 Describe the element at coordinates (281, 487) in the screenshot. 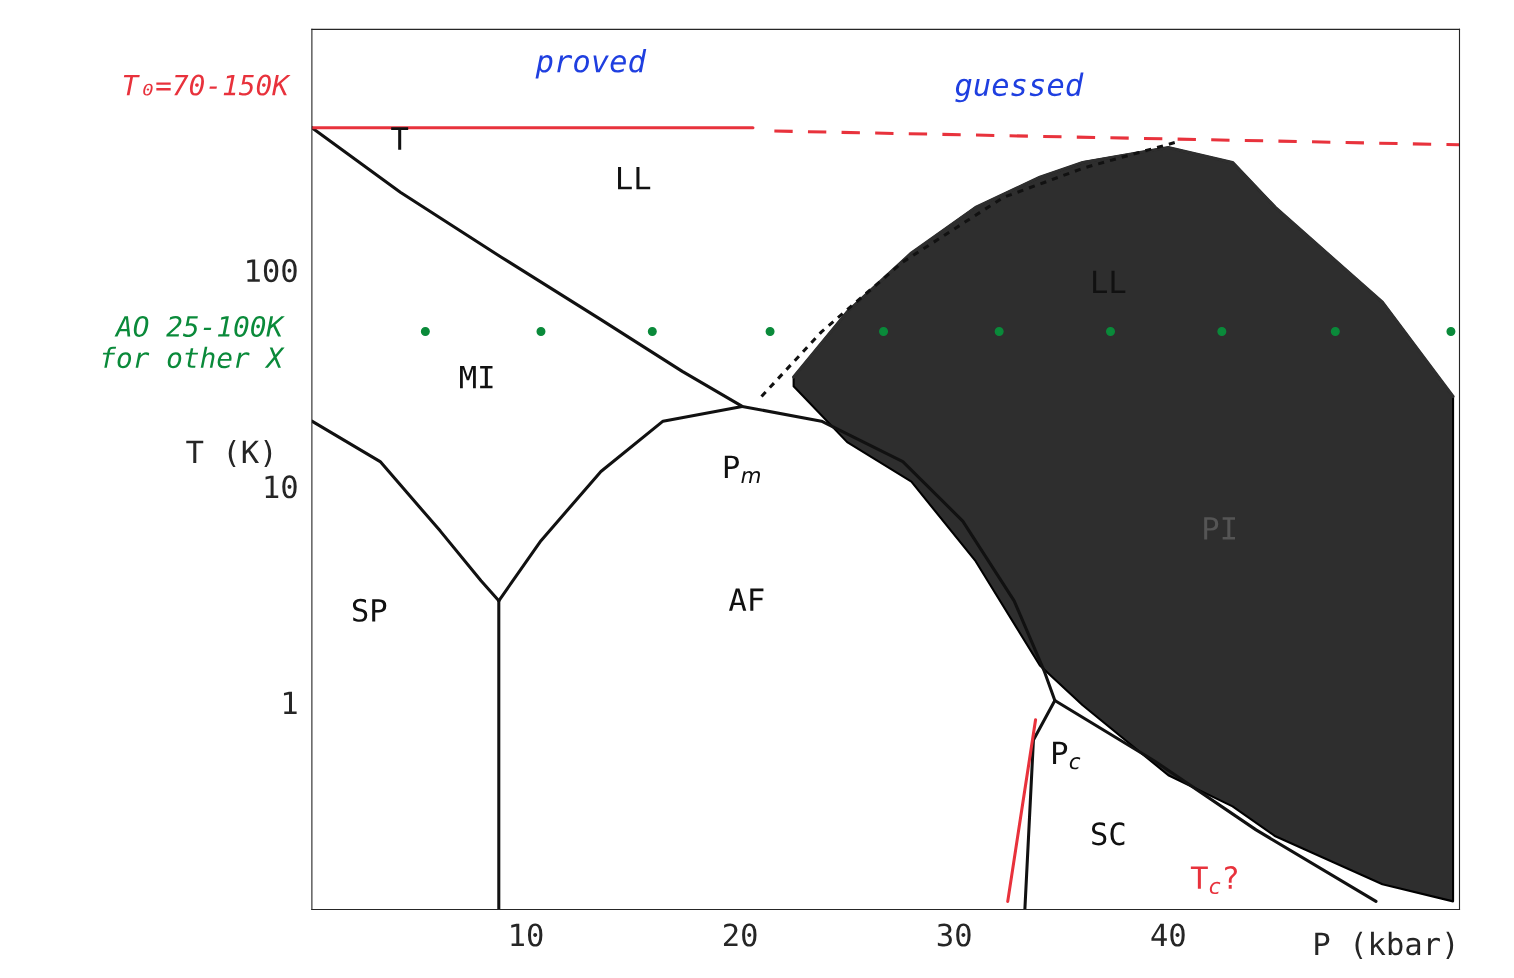

I see `y-tick-label: 10` at that location.